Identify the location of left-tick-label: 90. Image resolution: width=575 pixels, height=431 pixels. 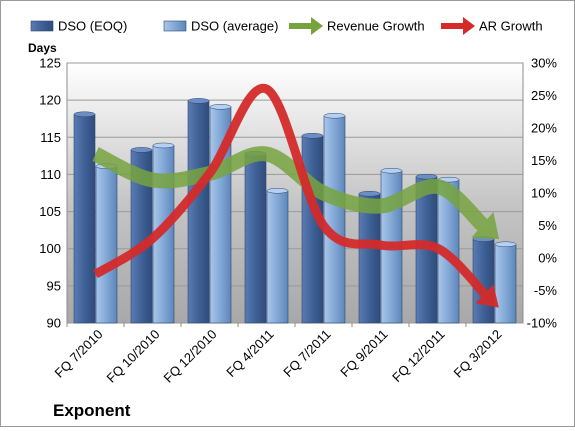
(54, 323).